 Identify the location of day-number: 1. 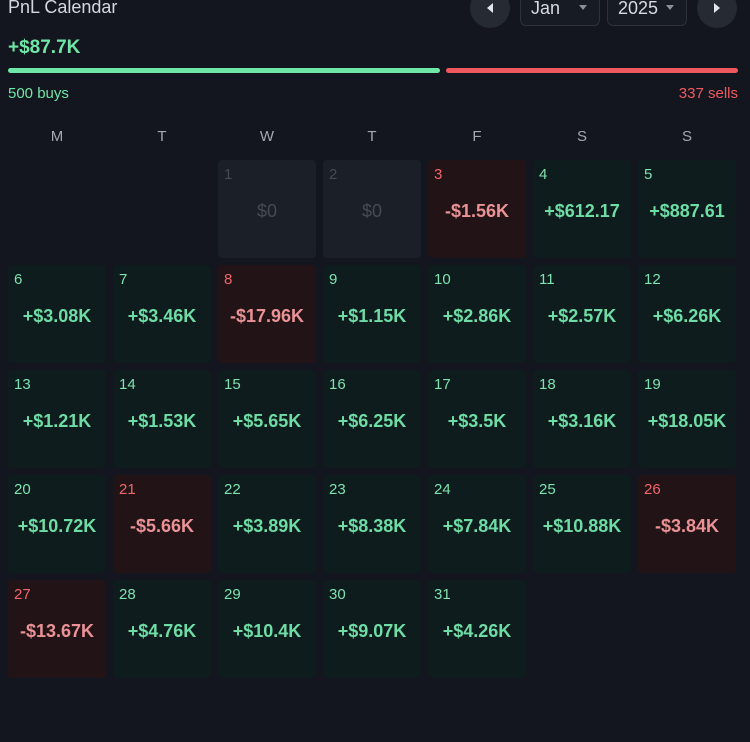
(228, 174).